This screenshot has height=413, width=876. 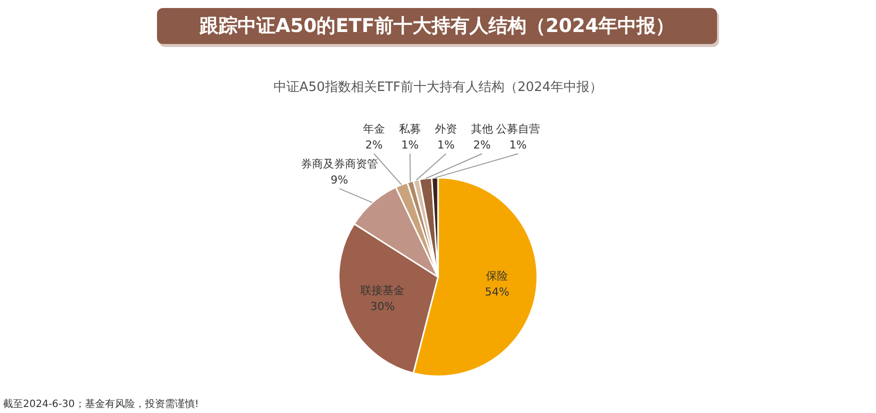 What do you see at coordinates (437, 26) in the screenshot?
I see `chart-title: 跟踪中证A50的ETF前十大持有人结构（2024年中报）` at bounding box center [437, 26].